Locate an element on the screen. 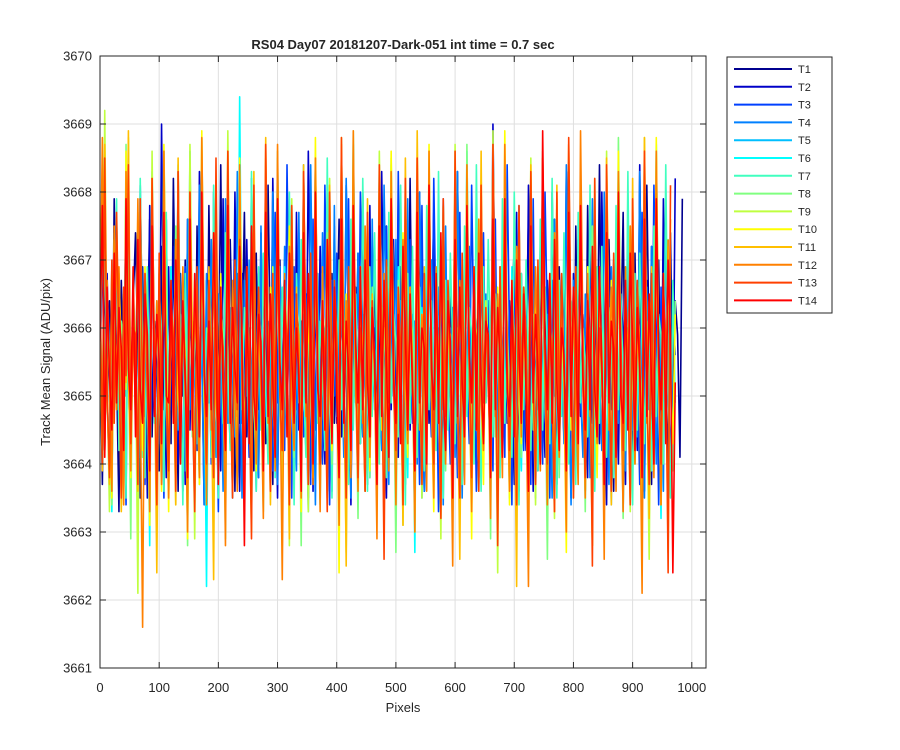  y-tick-label: 3666 is located at coordinates (77, 328).